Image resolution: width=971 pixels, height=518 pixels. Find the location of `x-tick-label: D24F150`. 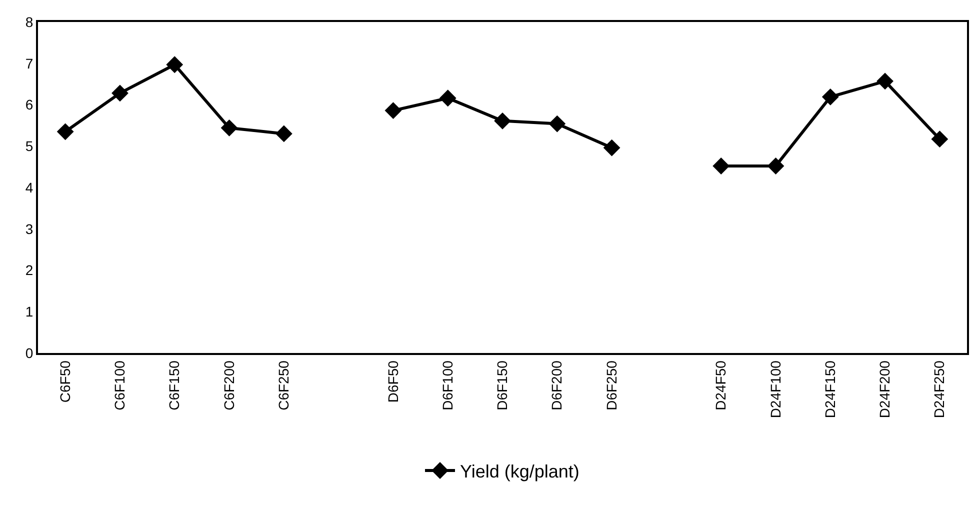

x-tick-label: D24F150 is located at coordinates (830, 389).